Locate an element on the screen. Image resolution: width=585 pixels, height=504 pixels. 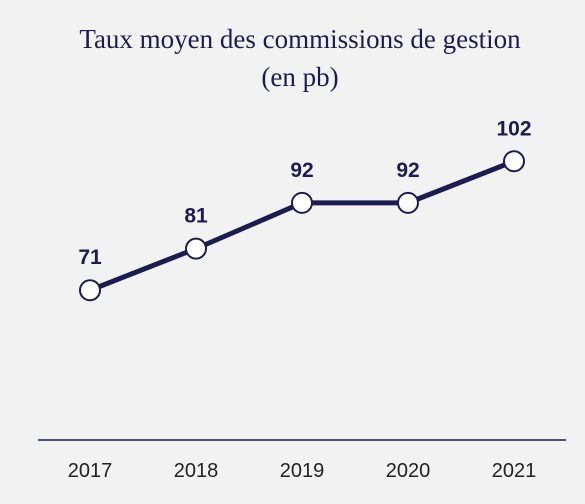
data-label: 81 is located at coordinates (196, 216).